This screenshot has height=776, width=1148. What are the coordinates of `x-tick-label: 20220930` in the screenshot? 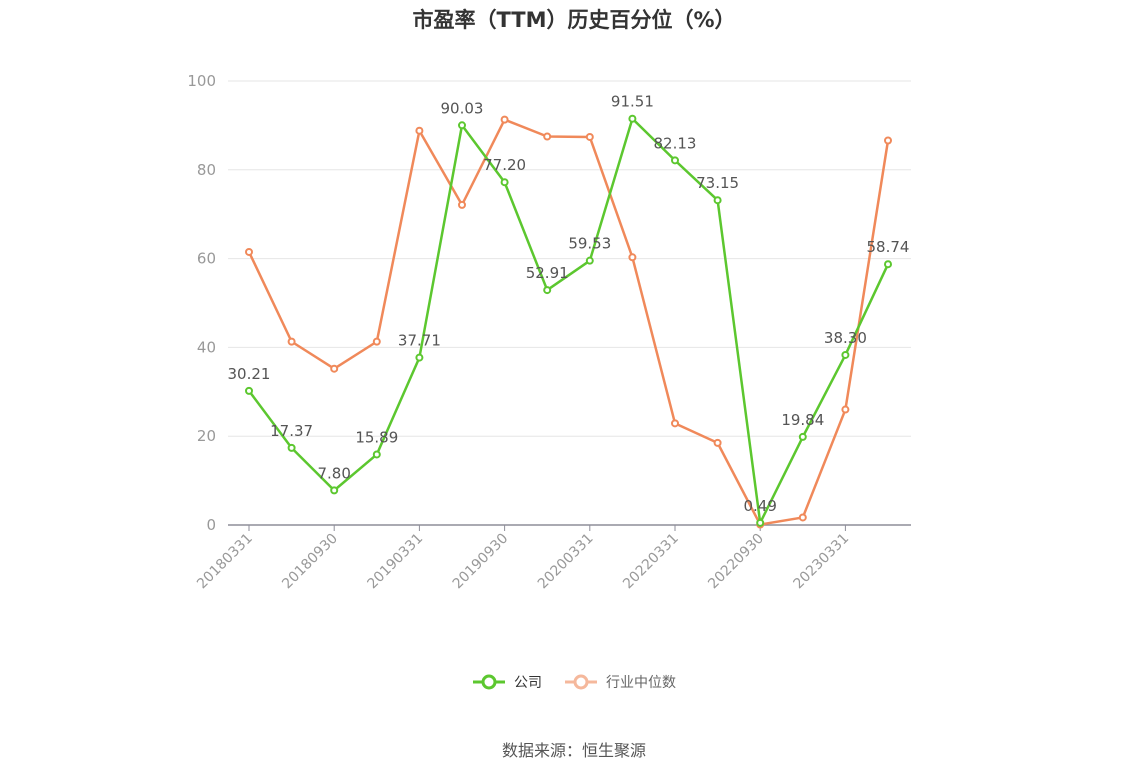 It's located at (736, 562).